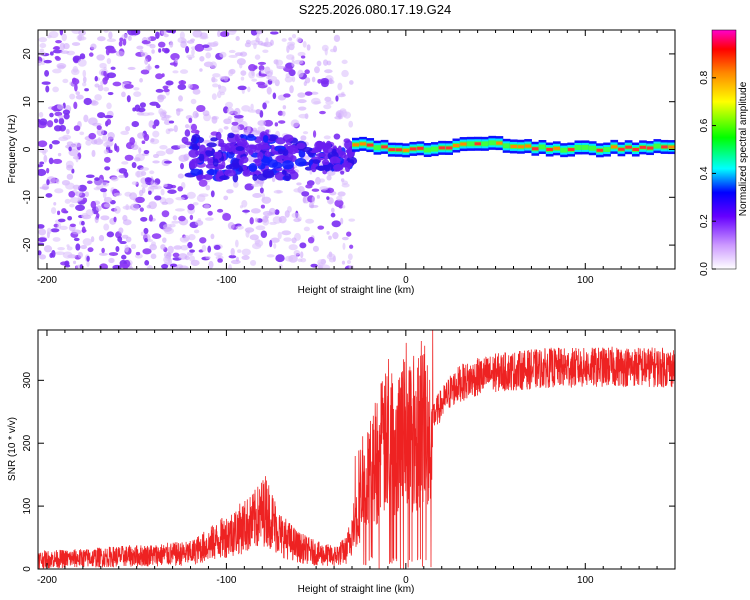  What do you see at coordinates (585, 280) in the screenshot?
I see `spectrogram-xtick-label: 100` at bounding box center [585, 280].